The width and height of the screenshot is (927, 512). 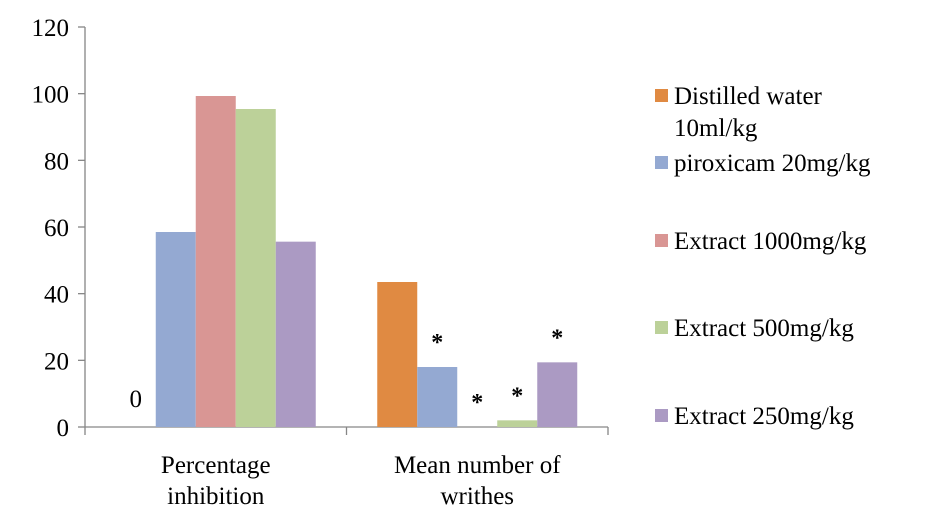 What do you see at coordinates (748, 96) in the screenshot?
I see `legend-label: Distilled water` at bounding box center [748, 96].